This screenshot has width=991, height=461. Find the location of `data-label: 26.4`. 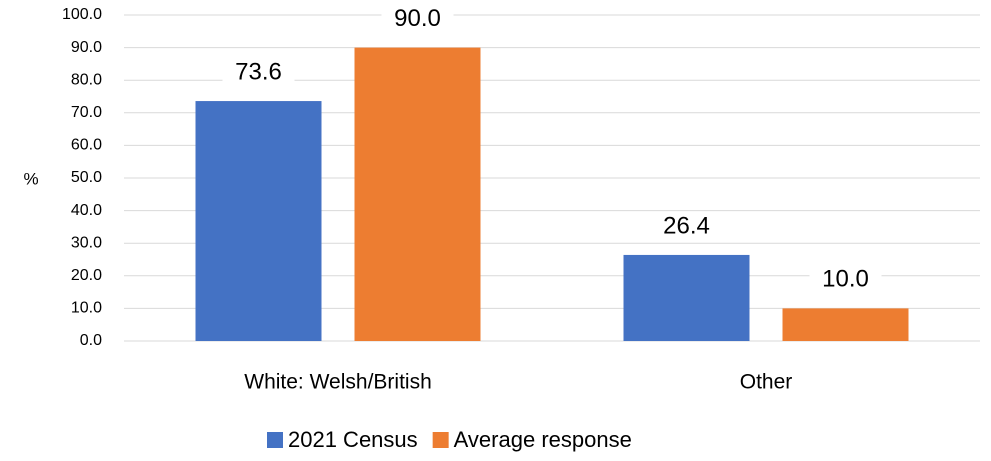

data-label: 26.4 is located at coordinates (686, 225).